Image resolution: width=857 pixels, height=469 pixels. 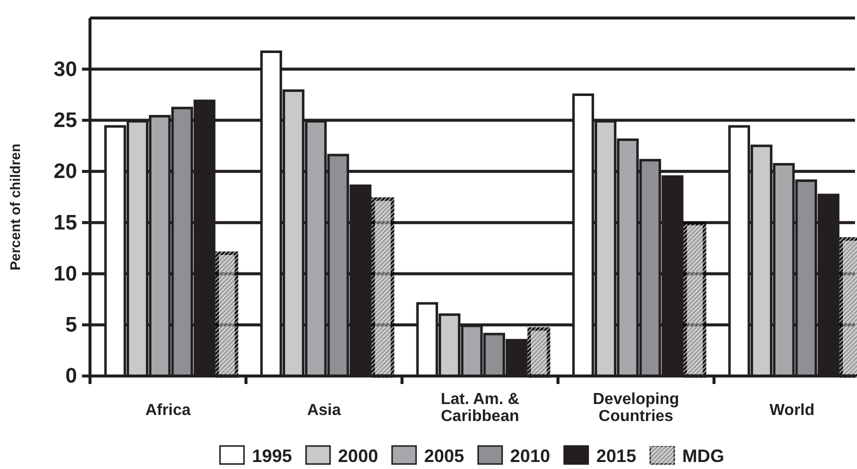 What do you see at coordinates (636, 408) in the screenshot?
I see `x-tick-label: Developing Countries` at bounding box center [636, 408].